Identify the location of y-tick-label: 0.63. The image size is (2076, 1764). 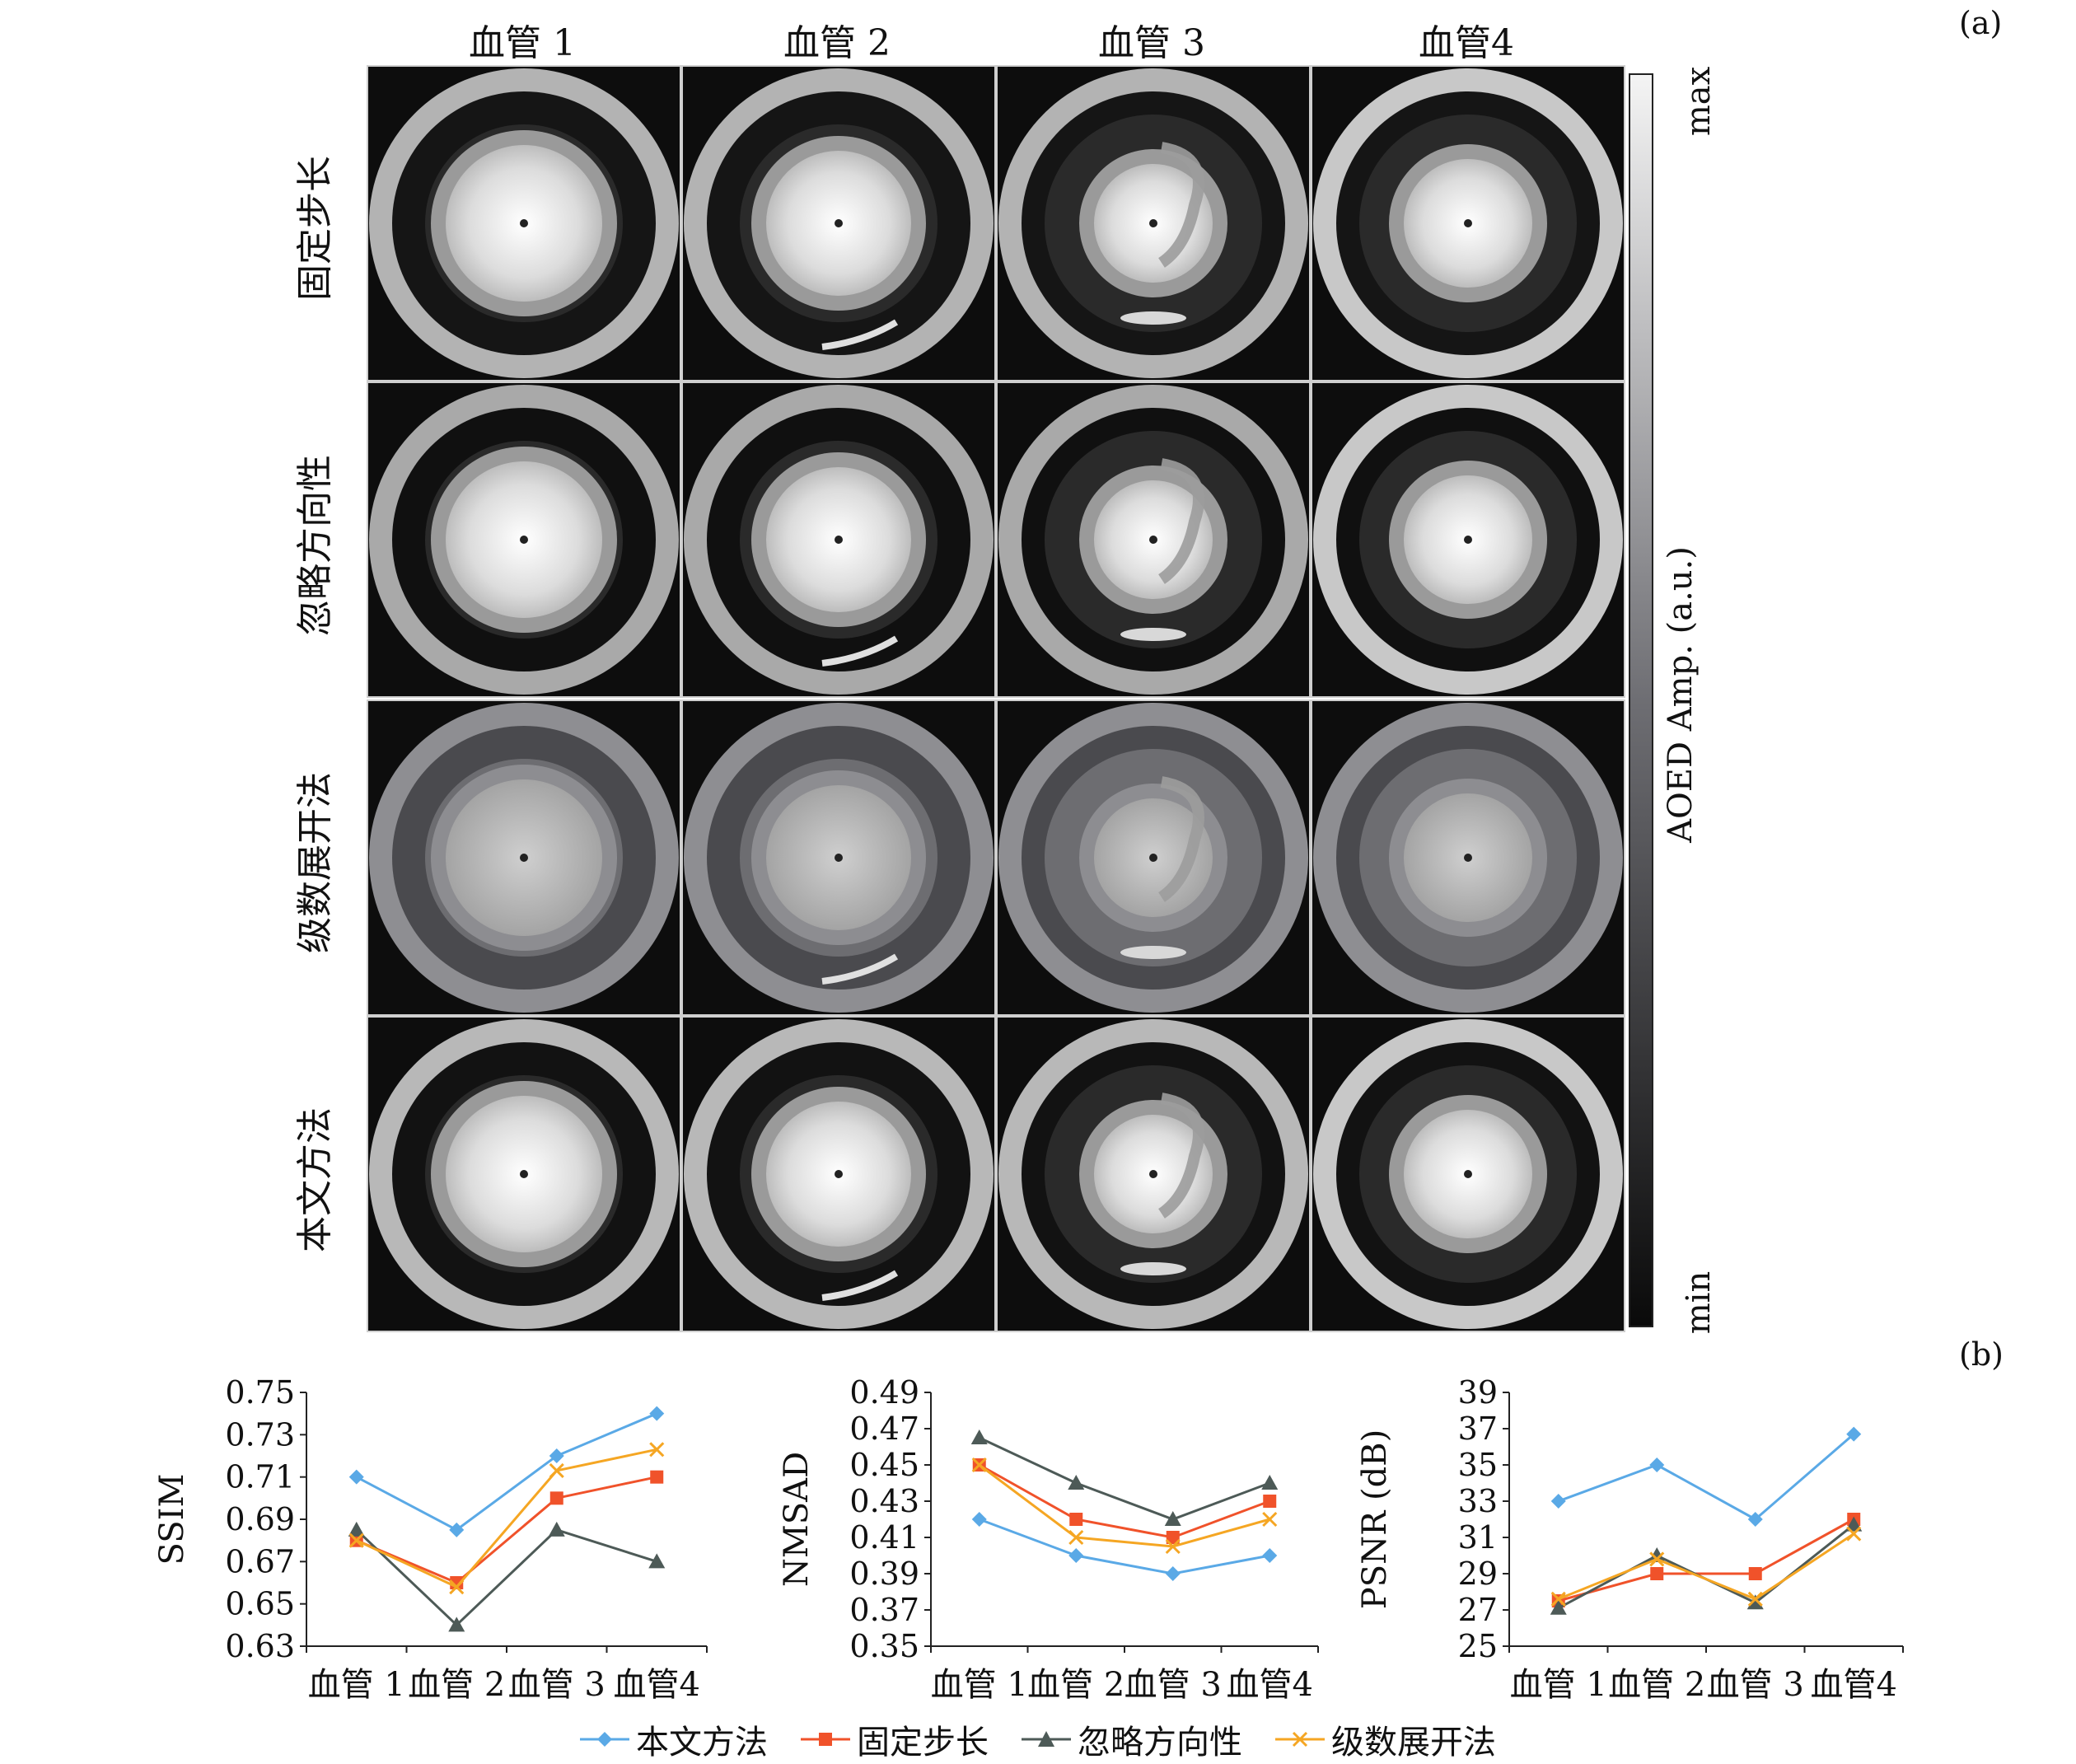
(260, 1646).